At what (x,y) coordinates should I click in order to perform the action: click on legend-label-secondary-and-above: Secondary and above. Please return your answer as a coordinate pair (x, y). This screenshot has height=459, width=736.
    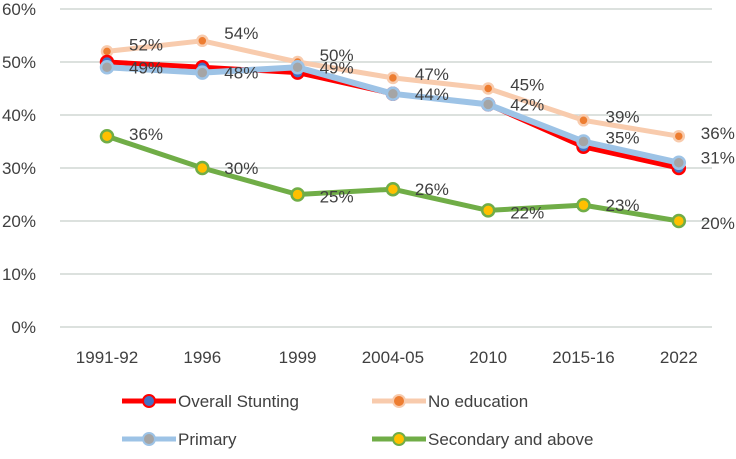
    Looking at the image, I should click on (510, 439).